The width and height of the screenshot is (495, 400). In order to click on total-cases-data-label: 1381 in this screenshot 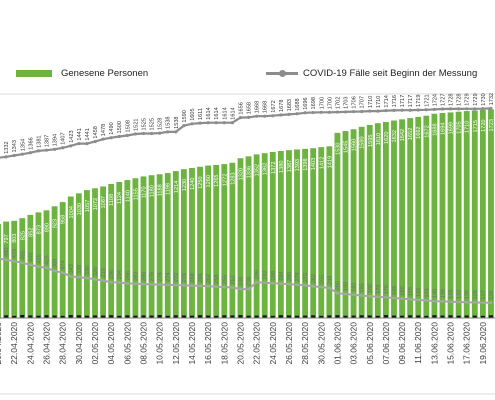, I will do `click(39, 141)`.